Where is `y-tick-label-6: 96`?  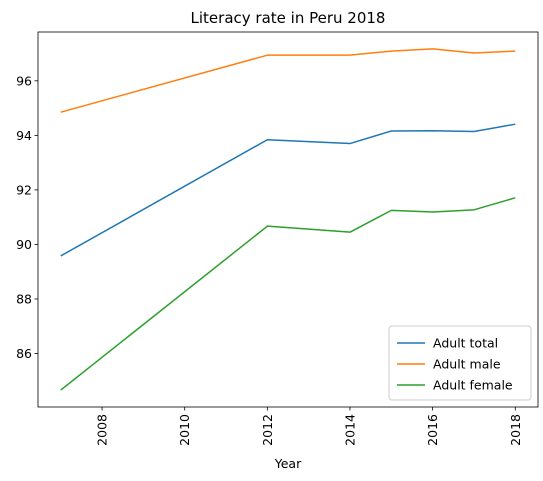 y-tick-label-6: 96 is located at coordinates (24, 80).